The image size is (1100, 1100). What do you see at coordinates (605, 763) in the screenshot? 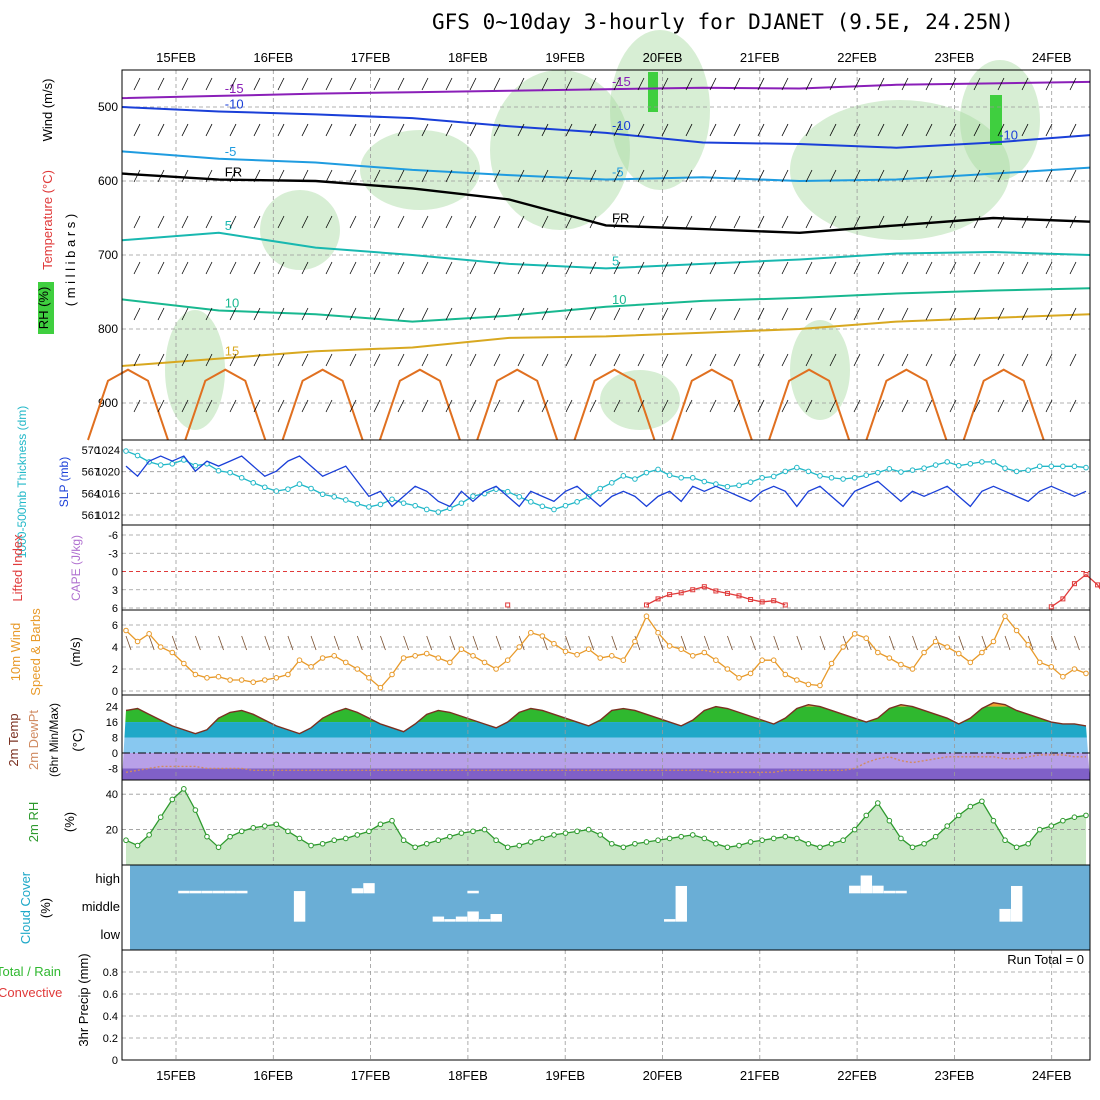
I see `2m-dewpt-line` at bounding box center [605, 763].